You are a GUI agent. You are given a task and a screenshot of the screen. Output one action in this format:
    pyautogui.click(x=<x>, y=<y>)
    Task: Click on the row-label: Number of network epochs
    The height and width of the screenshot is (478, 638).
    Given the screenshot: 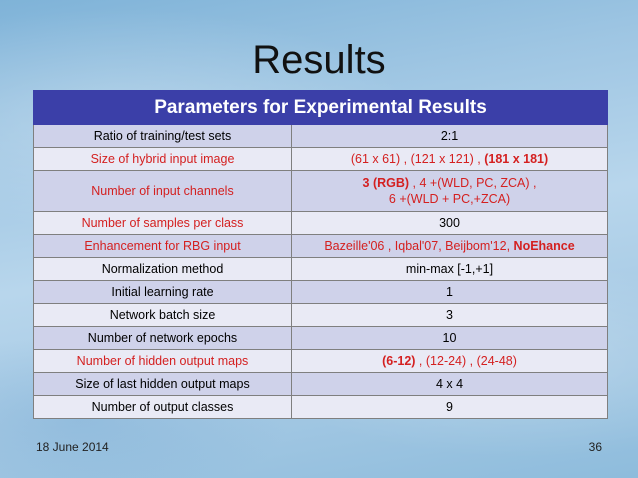 What is the action you would take?
    pyautogui.click(x=162, y=338)
    